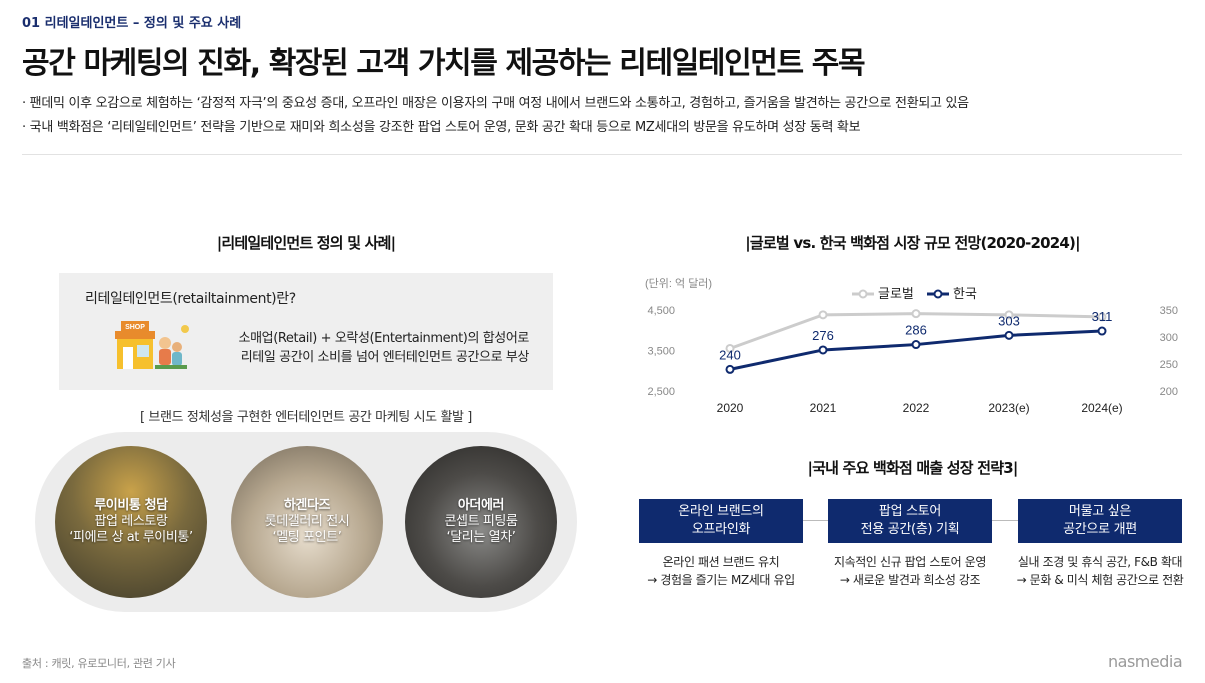 This screenshot has height=683, width=1205. I want to click on shop-icon: SHOP, so click(152, 345).